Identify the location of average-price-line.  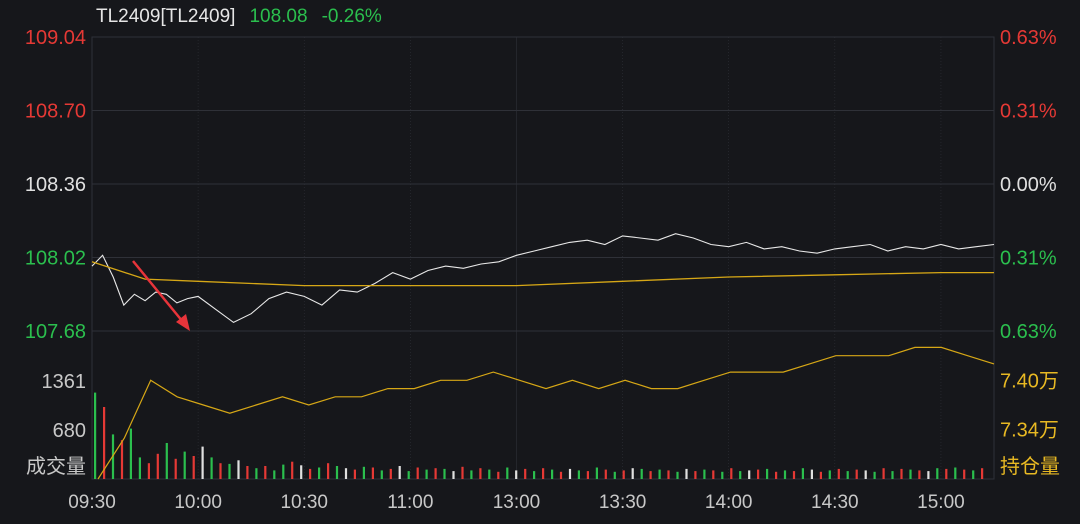
(542, 274).